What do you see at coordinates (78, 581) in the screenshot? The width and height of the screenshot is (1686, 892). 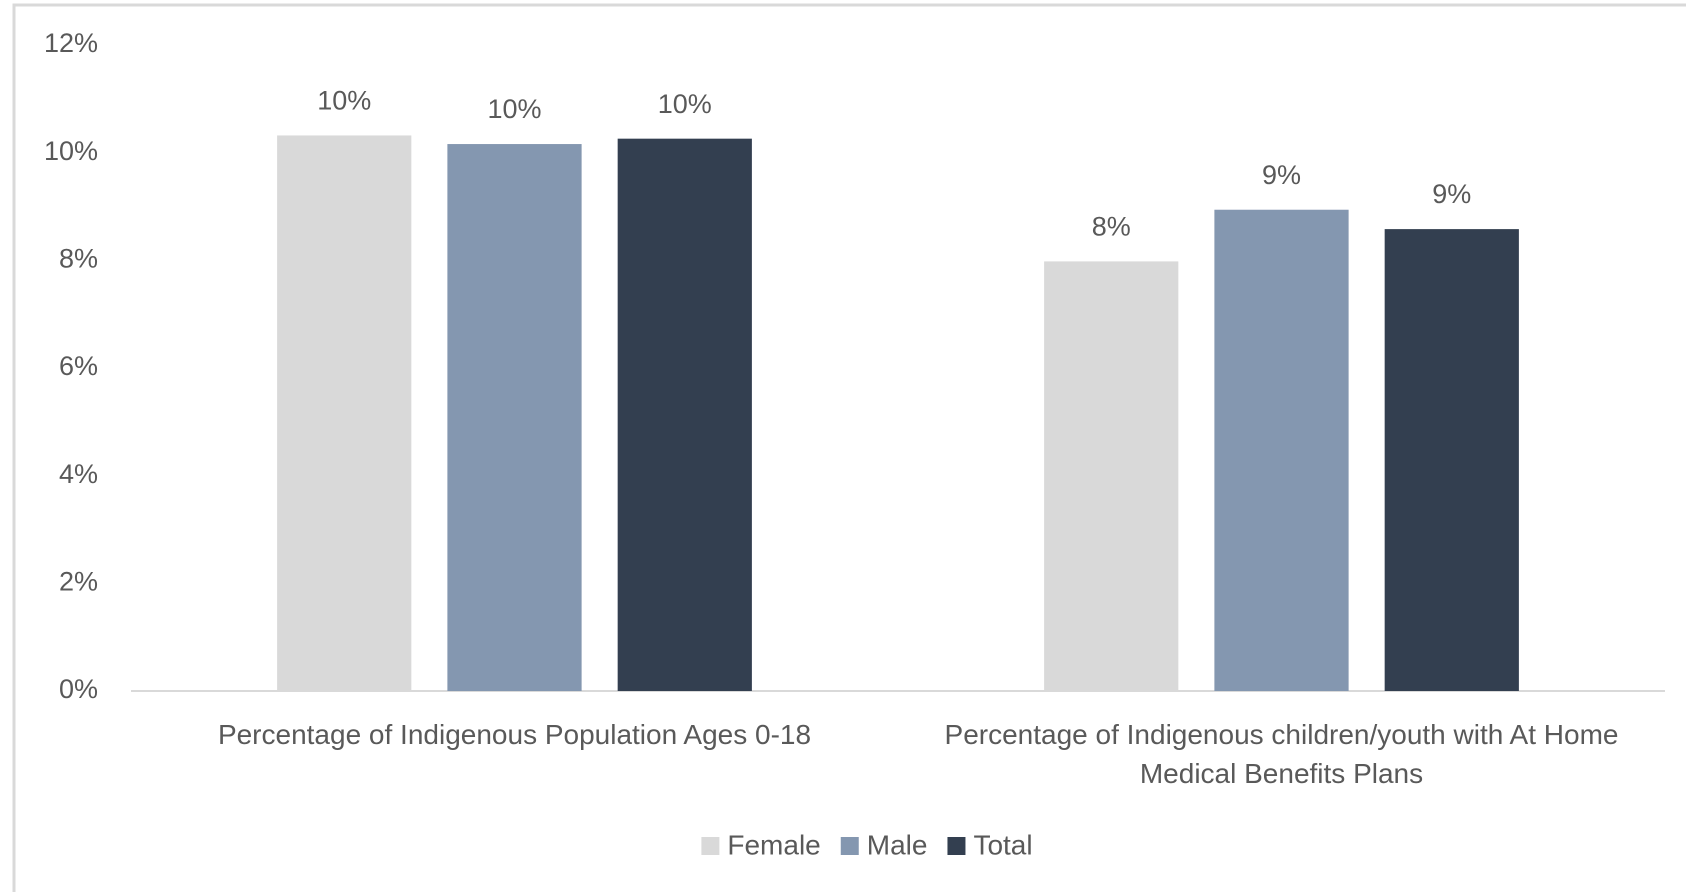 I see `y-tick-label: 2%` at bounding box center [78, 581].